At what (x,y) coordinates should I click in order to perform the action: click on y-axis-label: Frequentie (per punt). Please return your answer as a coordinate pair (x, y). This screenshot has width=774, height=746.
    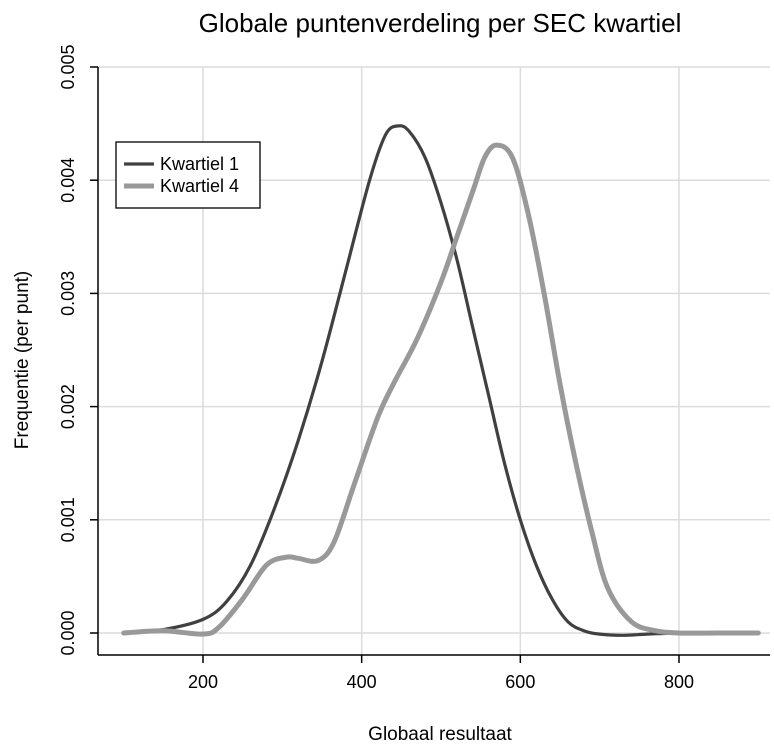
    Looking at the image, I should click on (22, 360).